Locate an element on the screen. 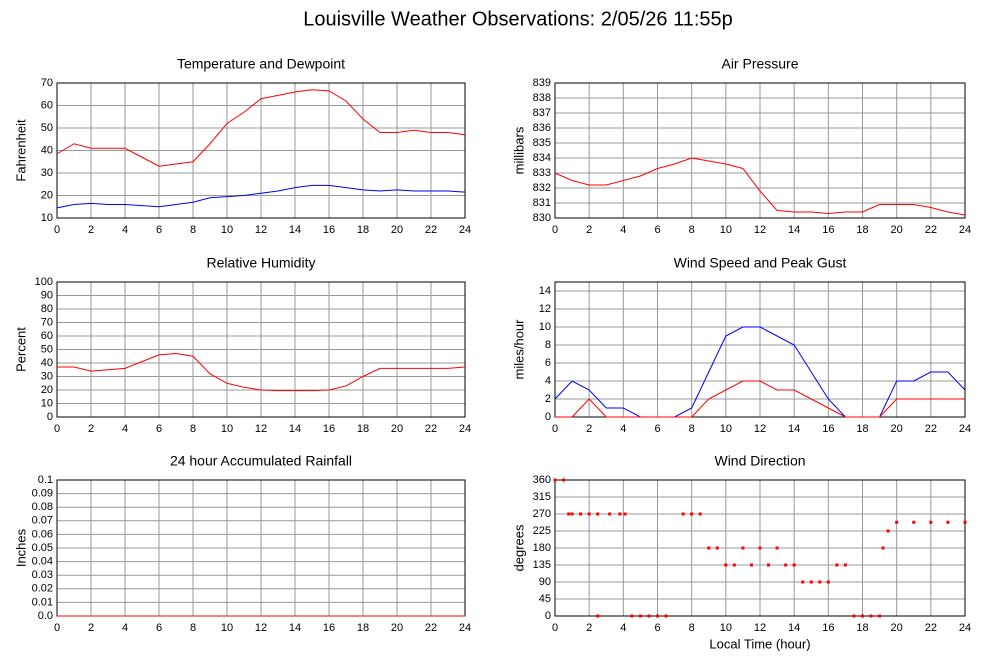 The height and width of the screenshot is (660, 1000). y-tick-label: 831 is located at coordinates (542, 203).